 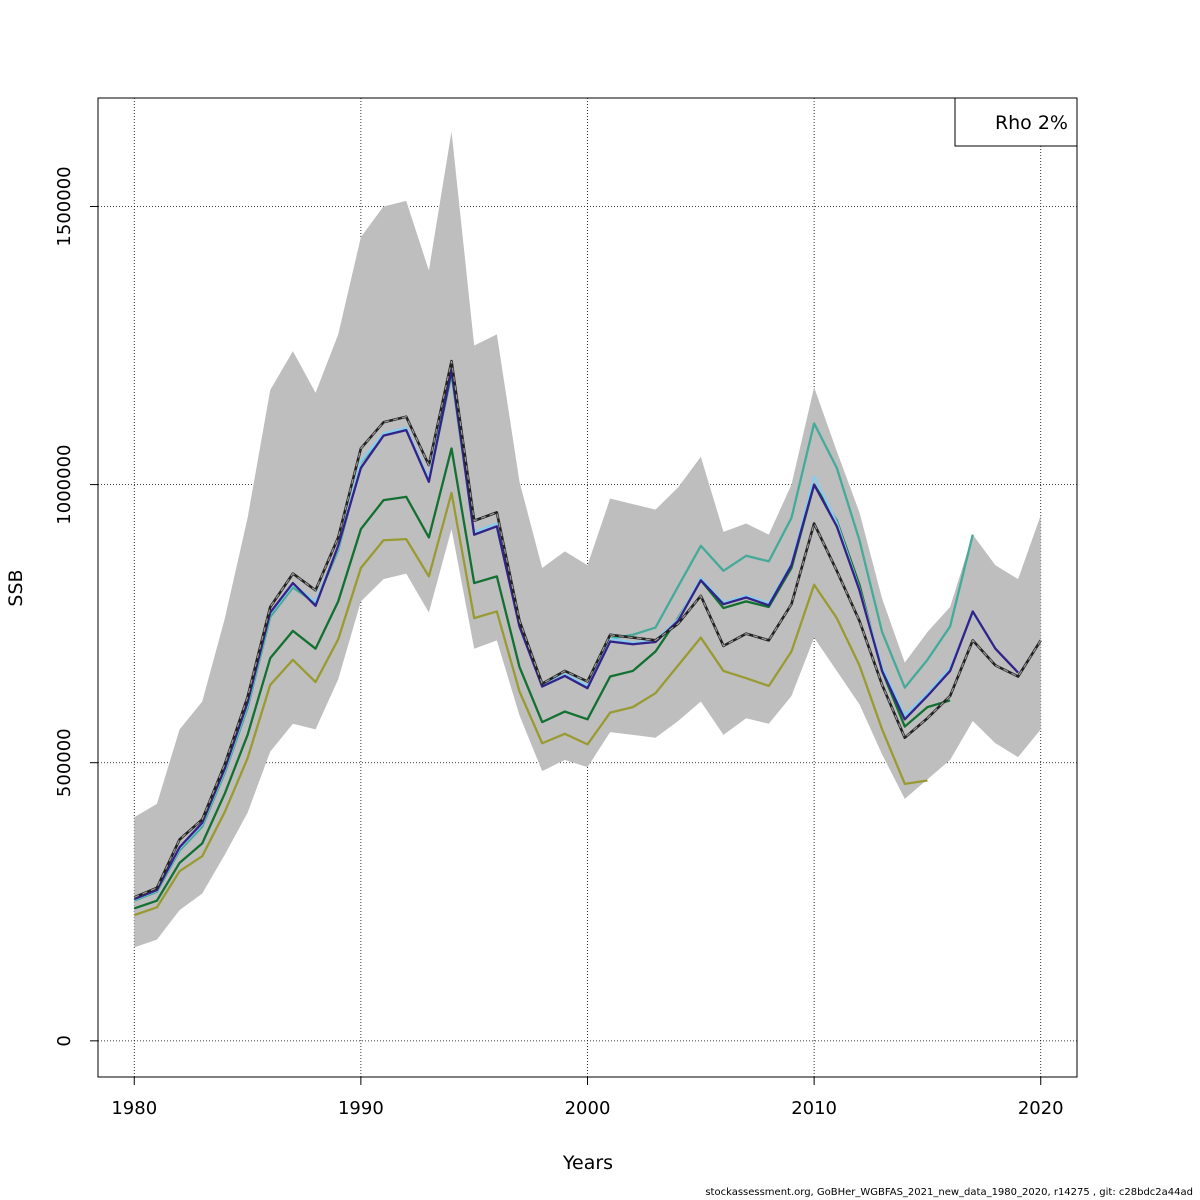 I want to click on x-tick-label: 1980, so click(x=134, y=1108).